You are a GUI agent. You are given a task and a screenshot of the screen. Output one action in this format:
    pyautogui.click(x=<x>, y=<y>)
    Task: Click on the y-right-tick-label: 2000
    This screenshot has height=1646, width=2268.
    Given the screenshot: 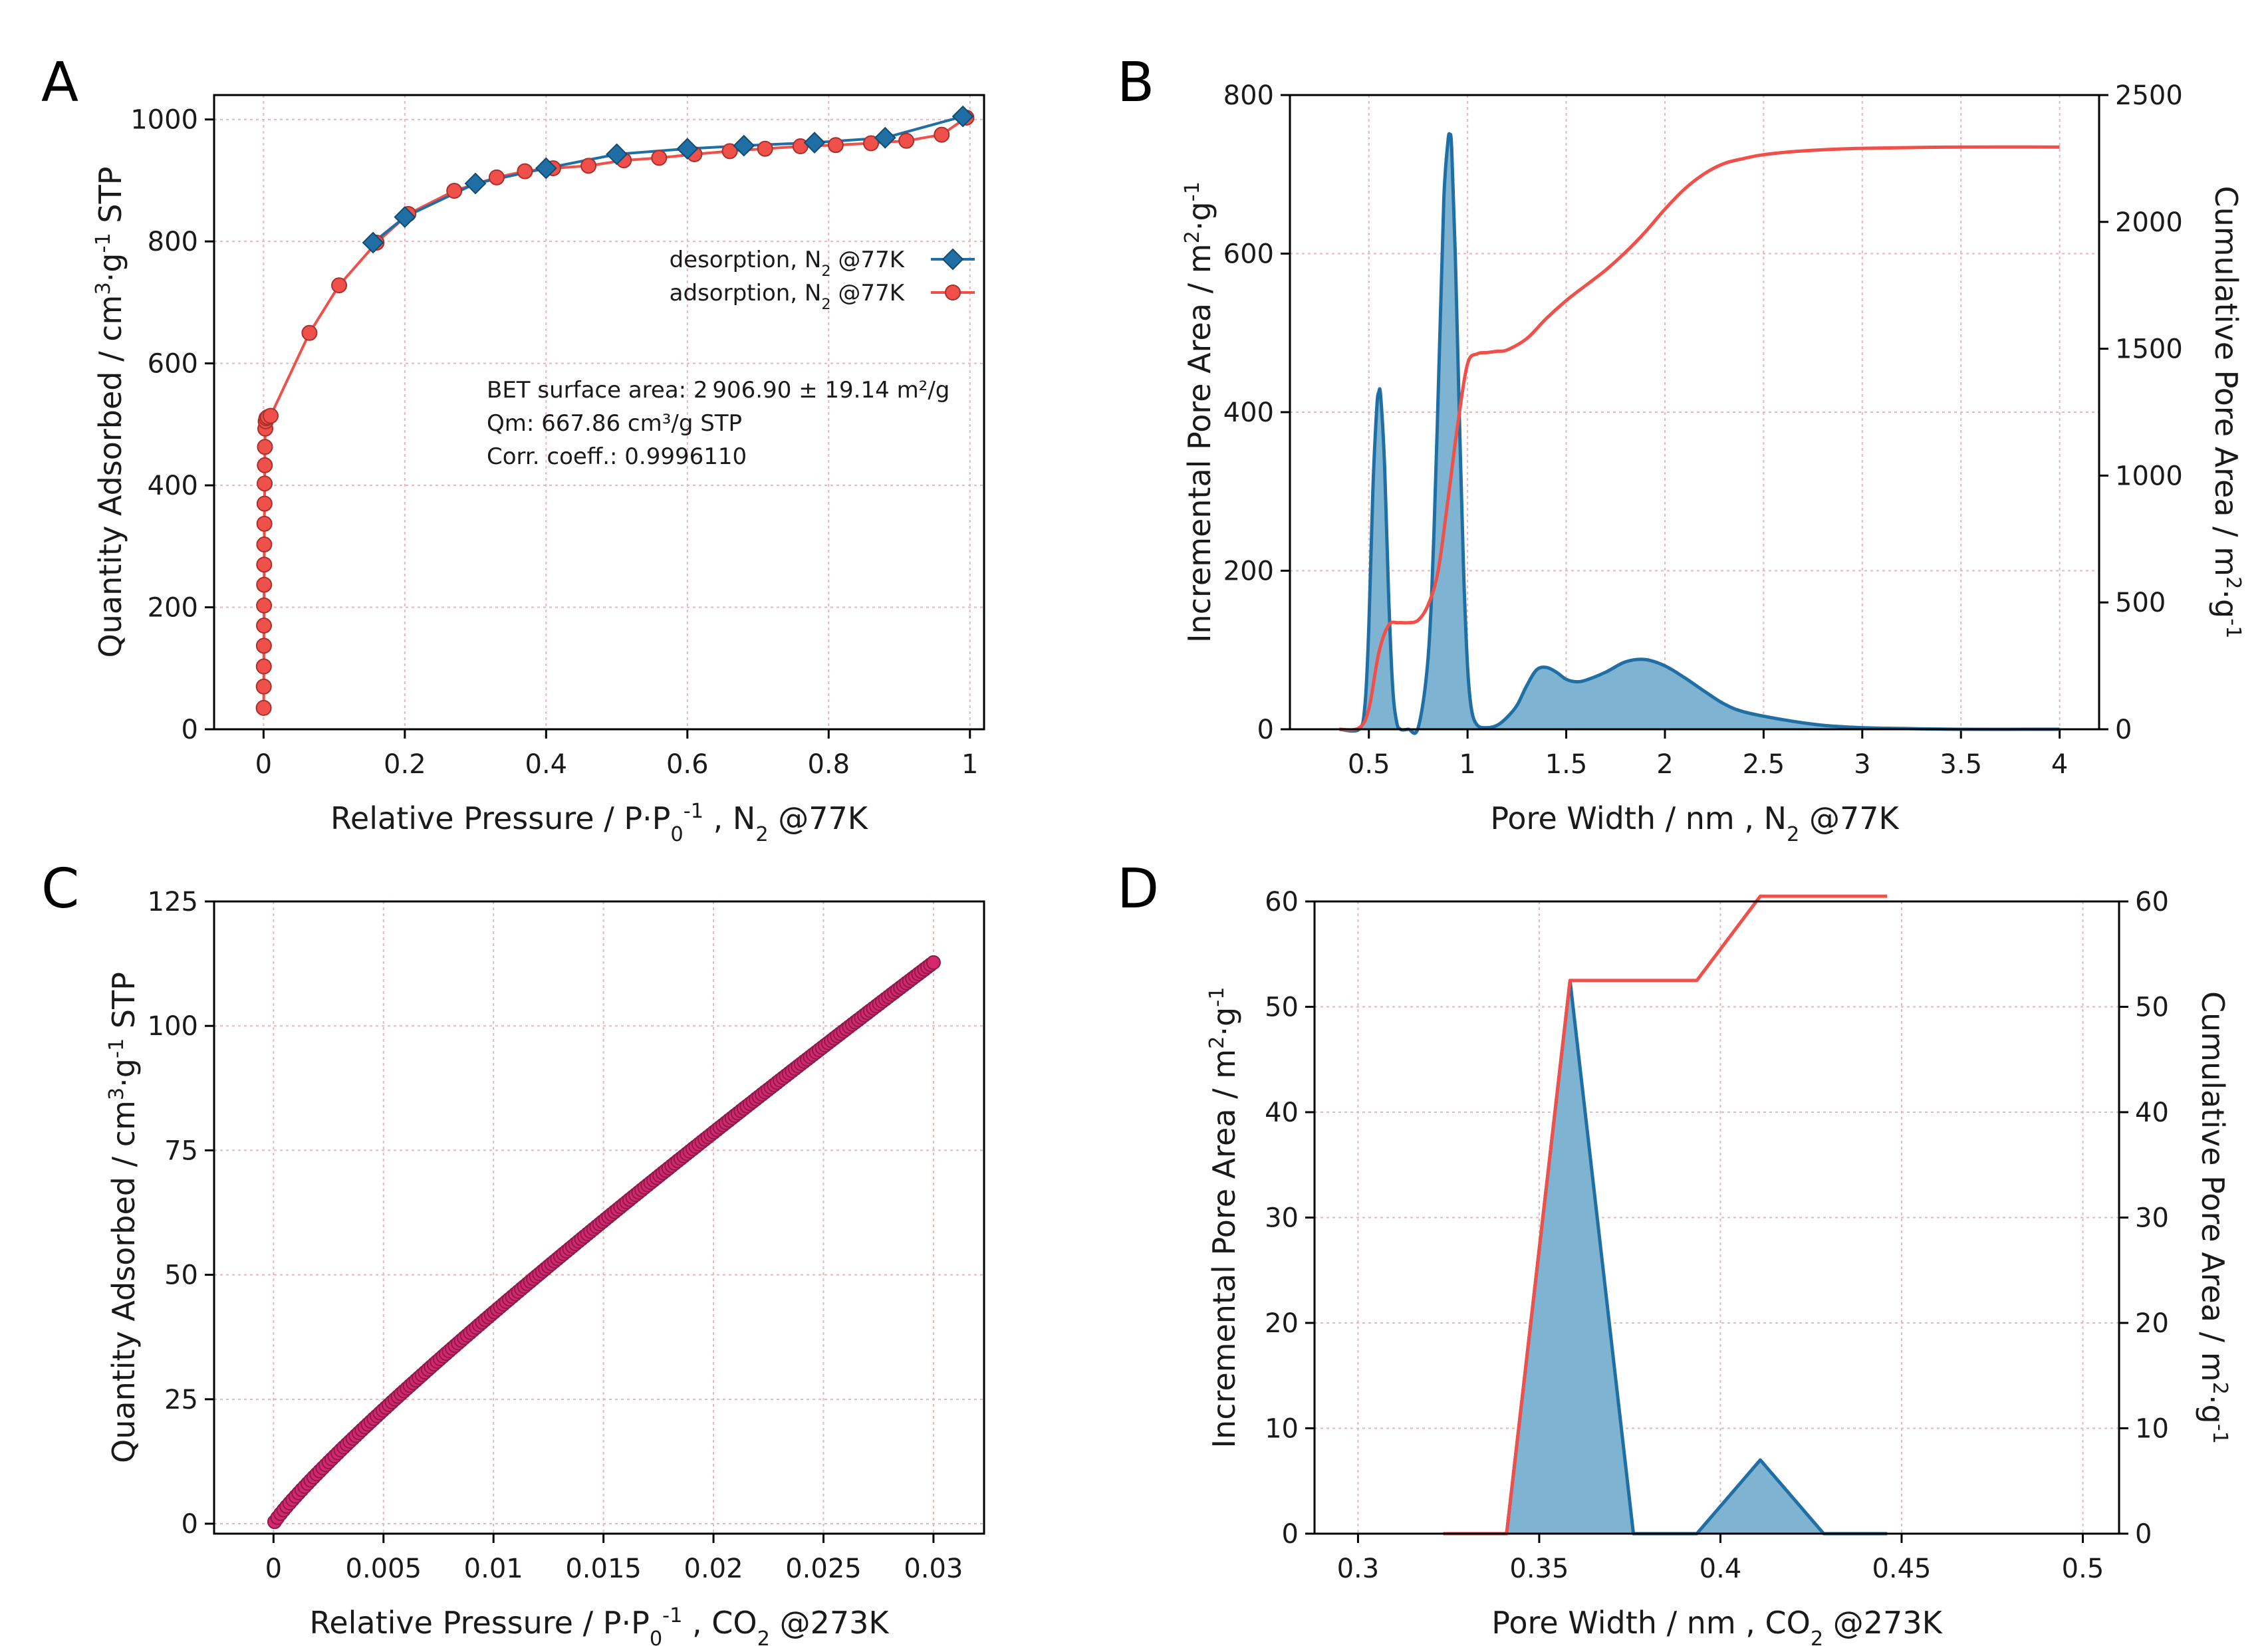 What is the action you would take?
    pyautogui.click(x=2149, y=223)
    